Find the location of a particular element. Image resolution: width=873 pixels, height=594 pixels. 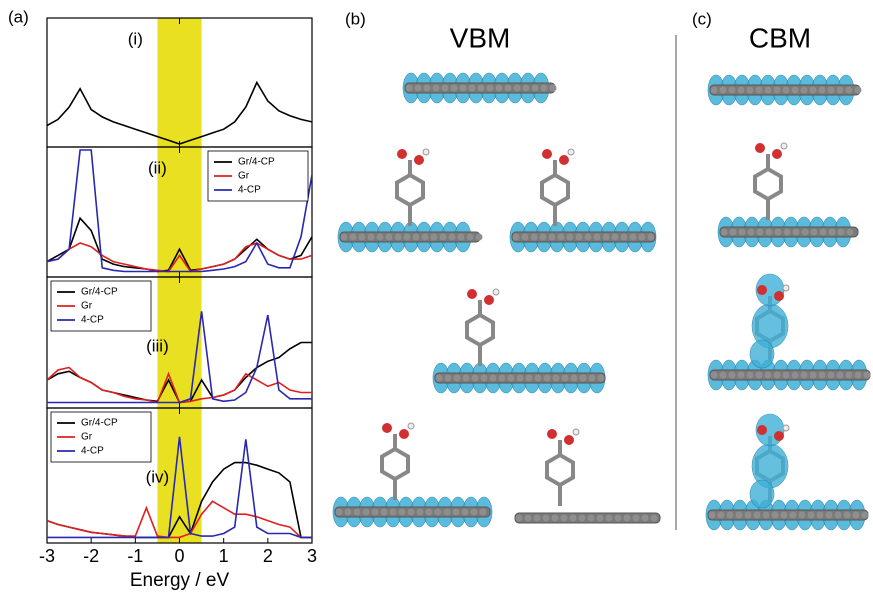

vbm-title: VBM is located at coordinates (480, 37).